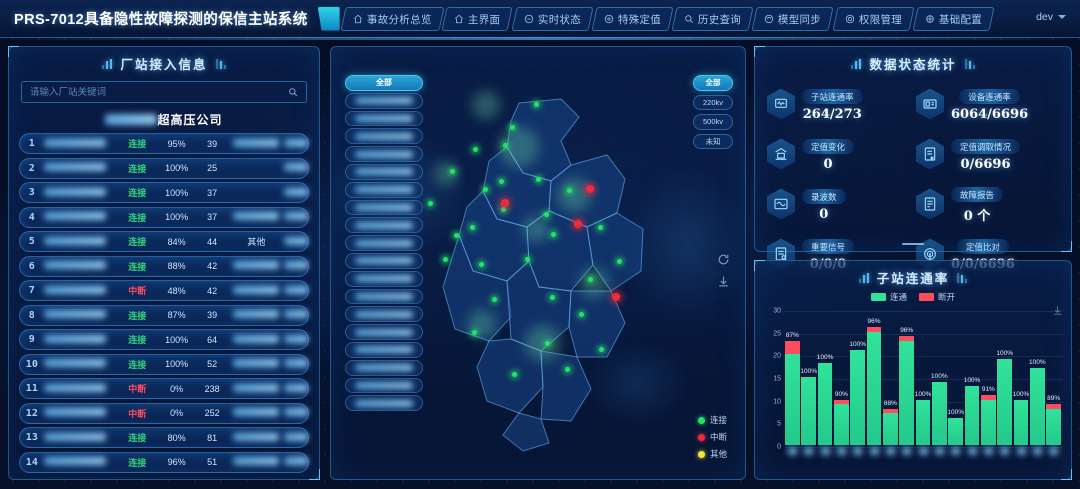 This screenshot has height=489, width=1080. I want to click on station-row: 4XXXXXX连接100%37XXXXXX, so click(164, 217).